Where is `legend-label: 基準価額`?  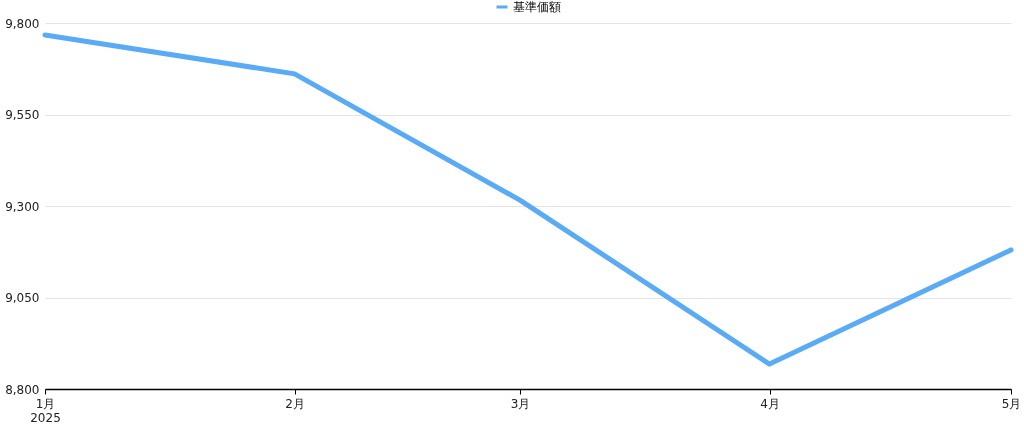 legend-label: 基準価額 is located at coordinates (537, 7).